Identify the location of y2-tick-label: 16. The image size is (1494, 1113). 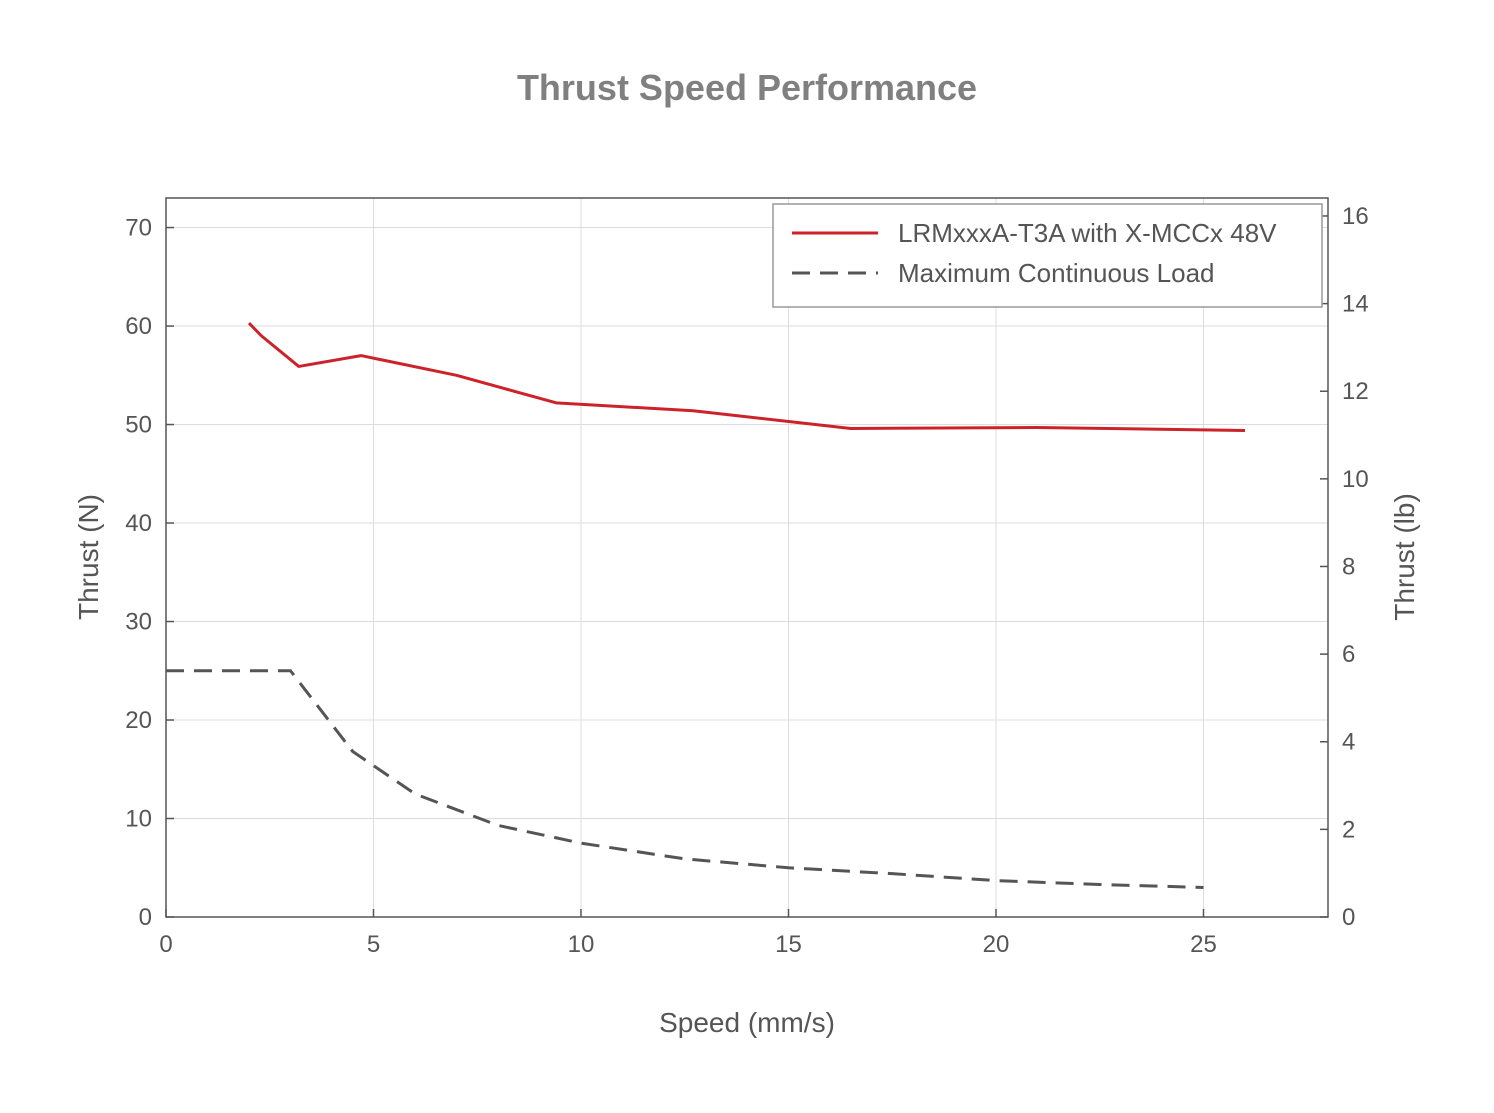
(1355, 216).